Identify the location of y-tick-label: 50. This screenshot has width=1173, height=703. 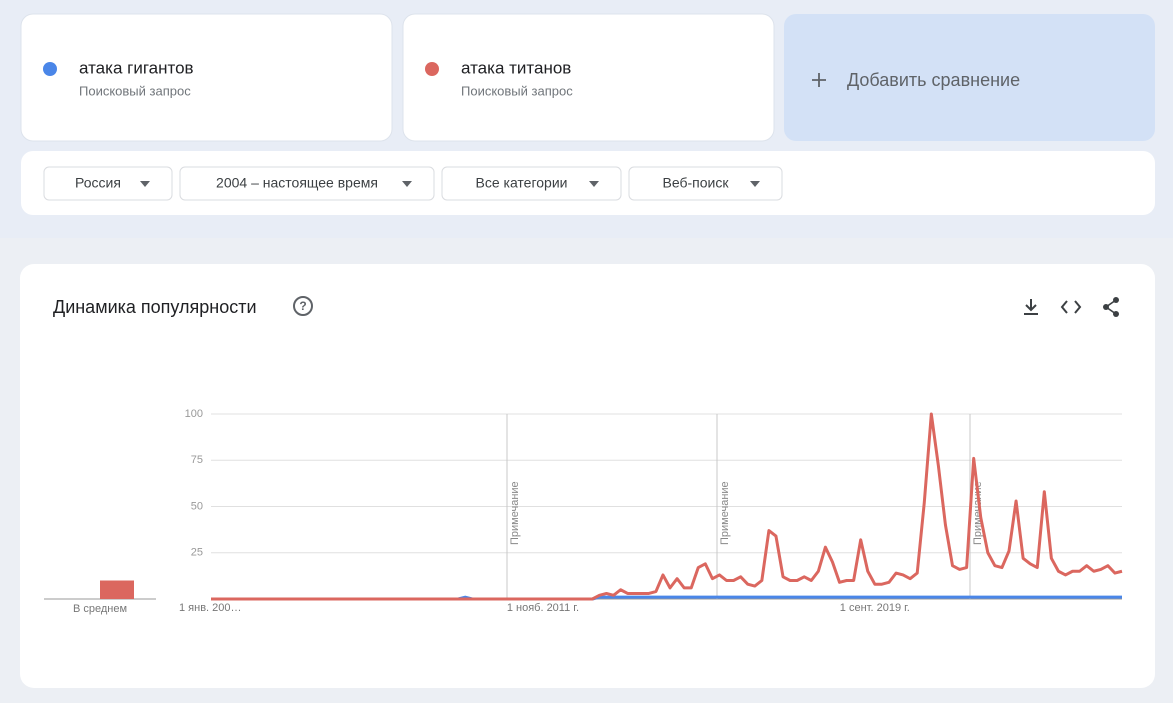
(197, 506).